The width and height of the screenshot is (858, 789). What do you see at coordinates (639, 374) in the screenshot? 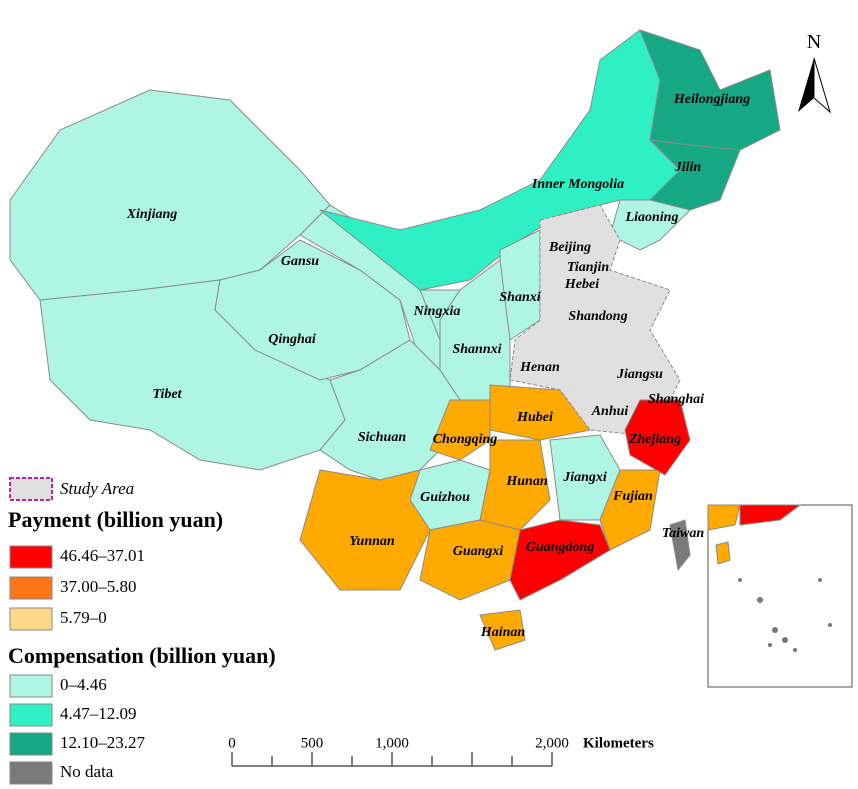
I see `province-label: Jiangsu` at bounding box center [639, 374].